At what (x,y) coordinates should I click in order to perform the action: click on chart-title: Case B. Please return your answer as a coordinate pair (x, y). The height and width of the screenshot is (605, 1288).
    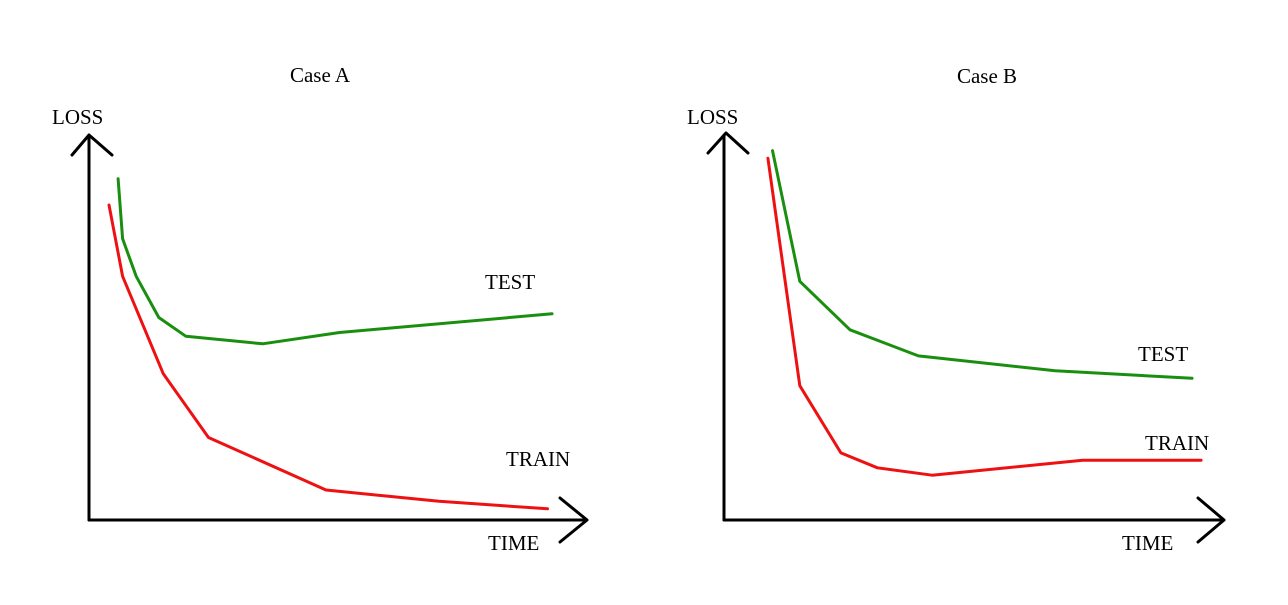
    Looking at the image, I should click on (987, 76).